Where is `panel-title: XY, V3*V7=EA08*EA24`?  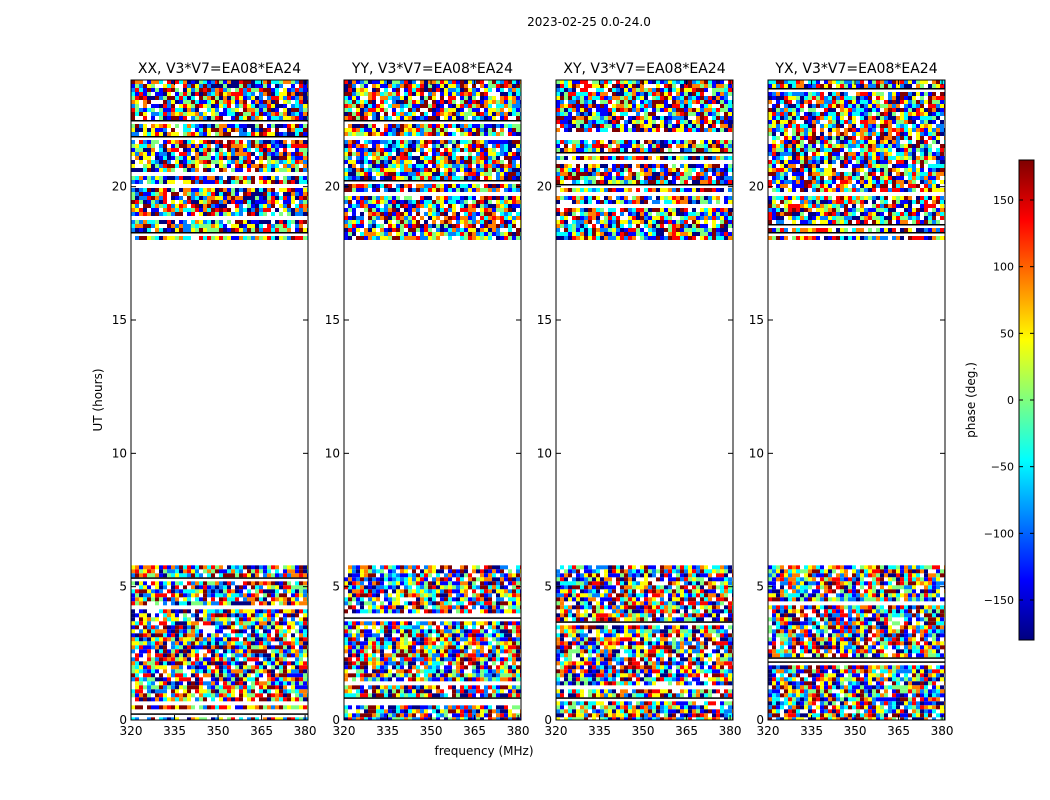
panel-title: XY, V3*V7=EA08*EA24 is located at coordinates (644, 69).